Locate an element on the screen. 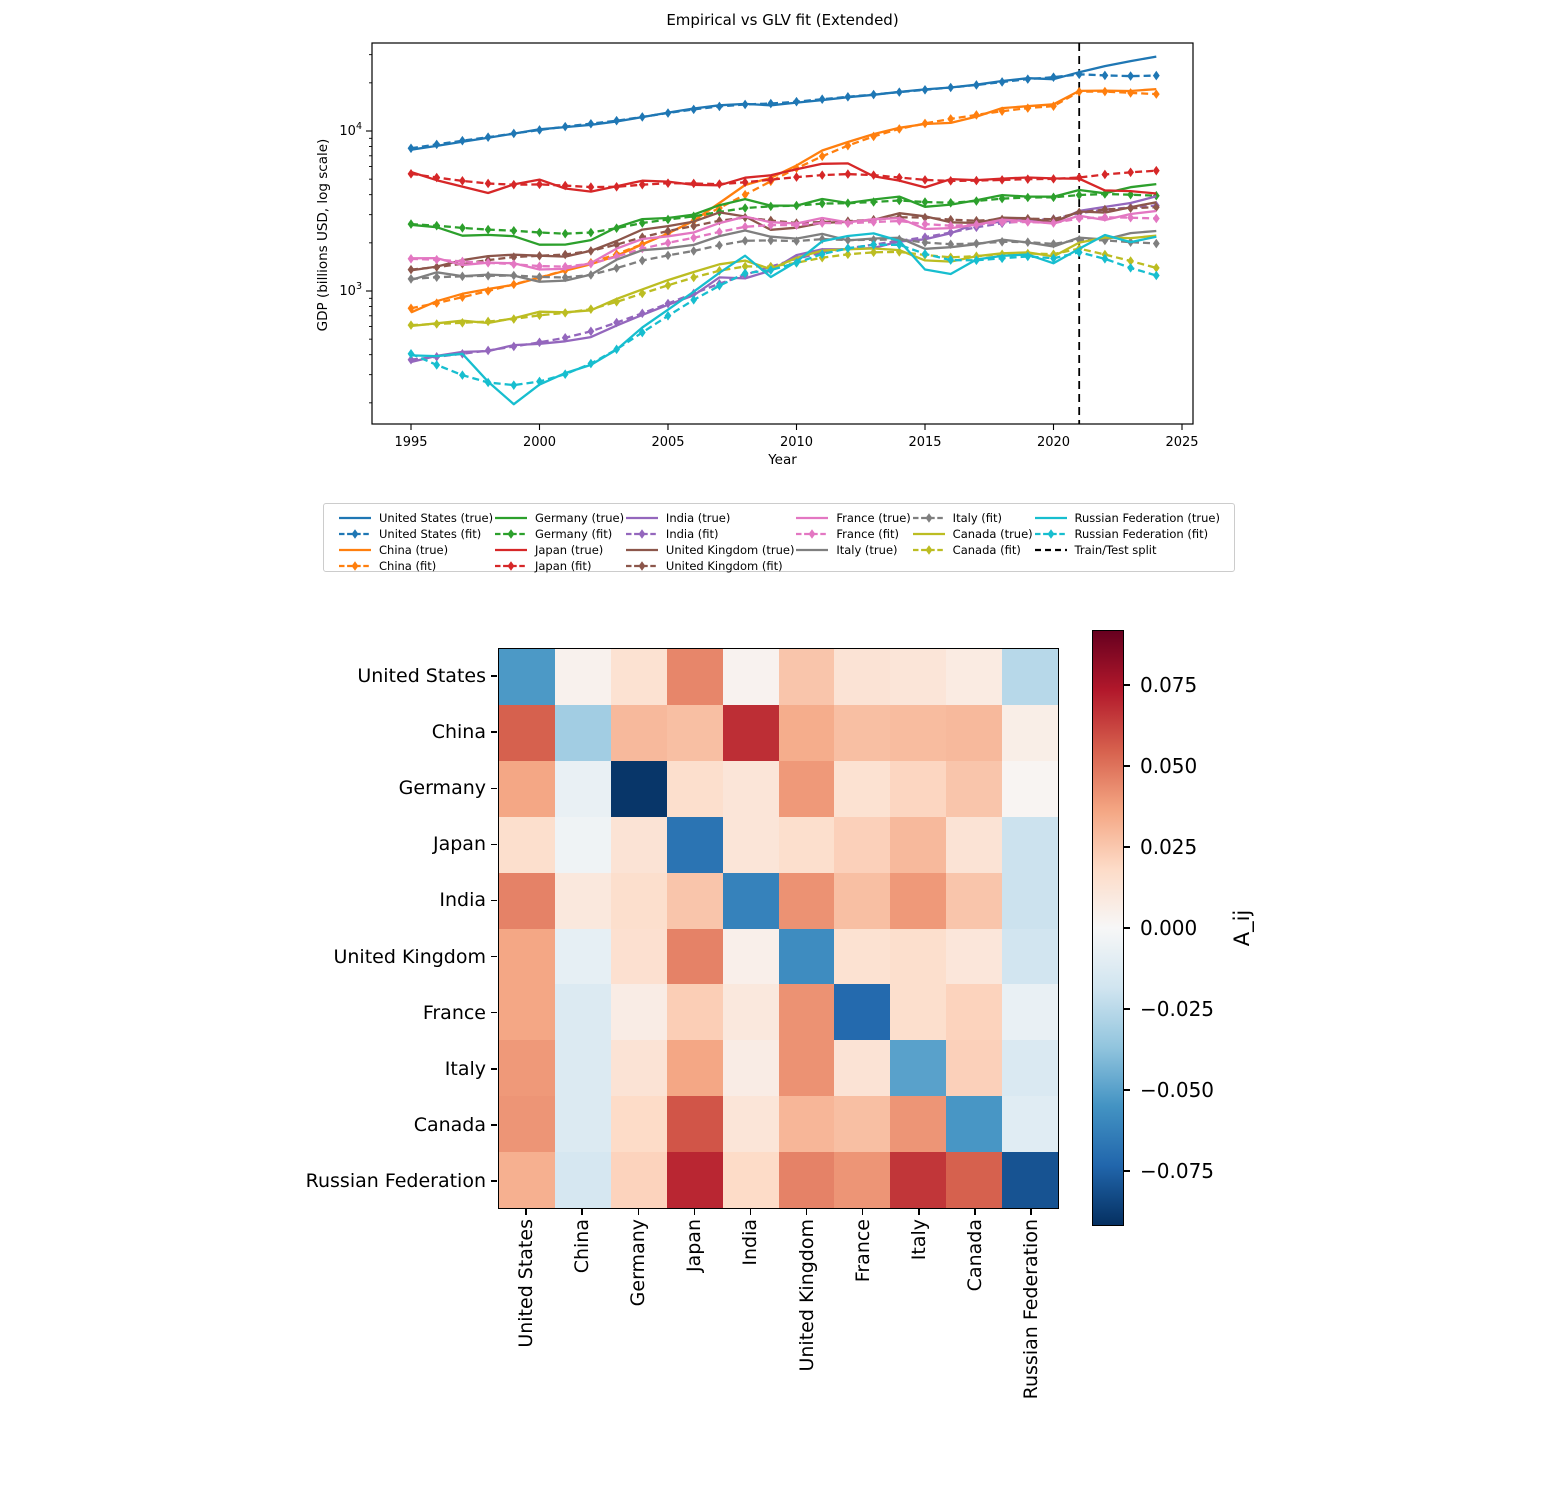 The height and width of the screenshot is (1508, 1560). series-China (fit) is located at coordinates (783, 200).